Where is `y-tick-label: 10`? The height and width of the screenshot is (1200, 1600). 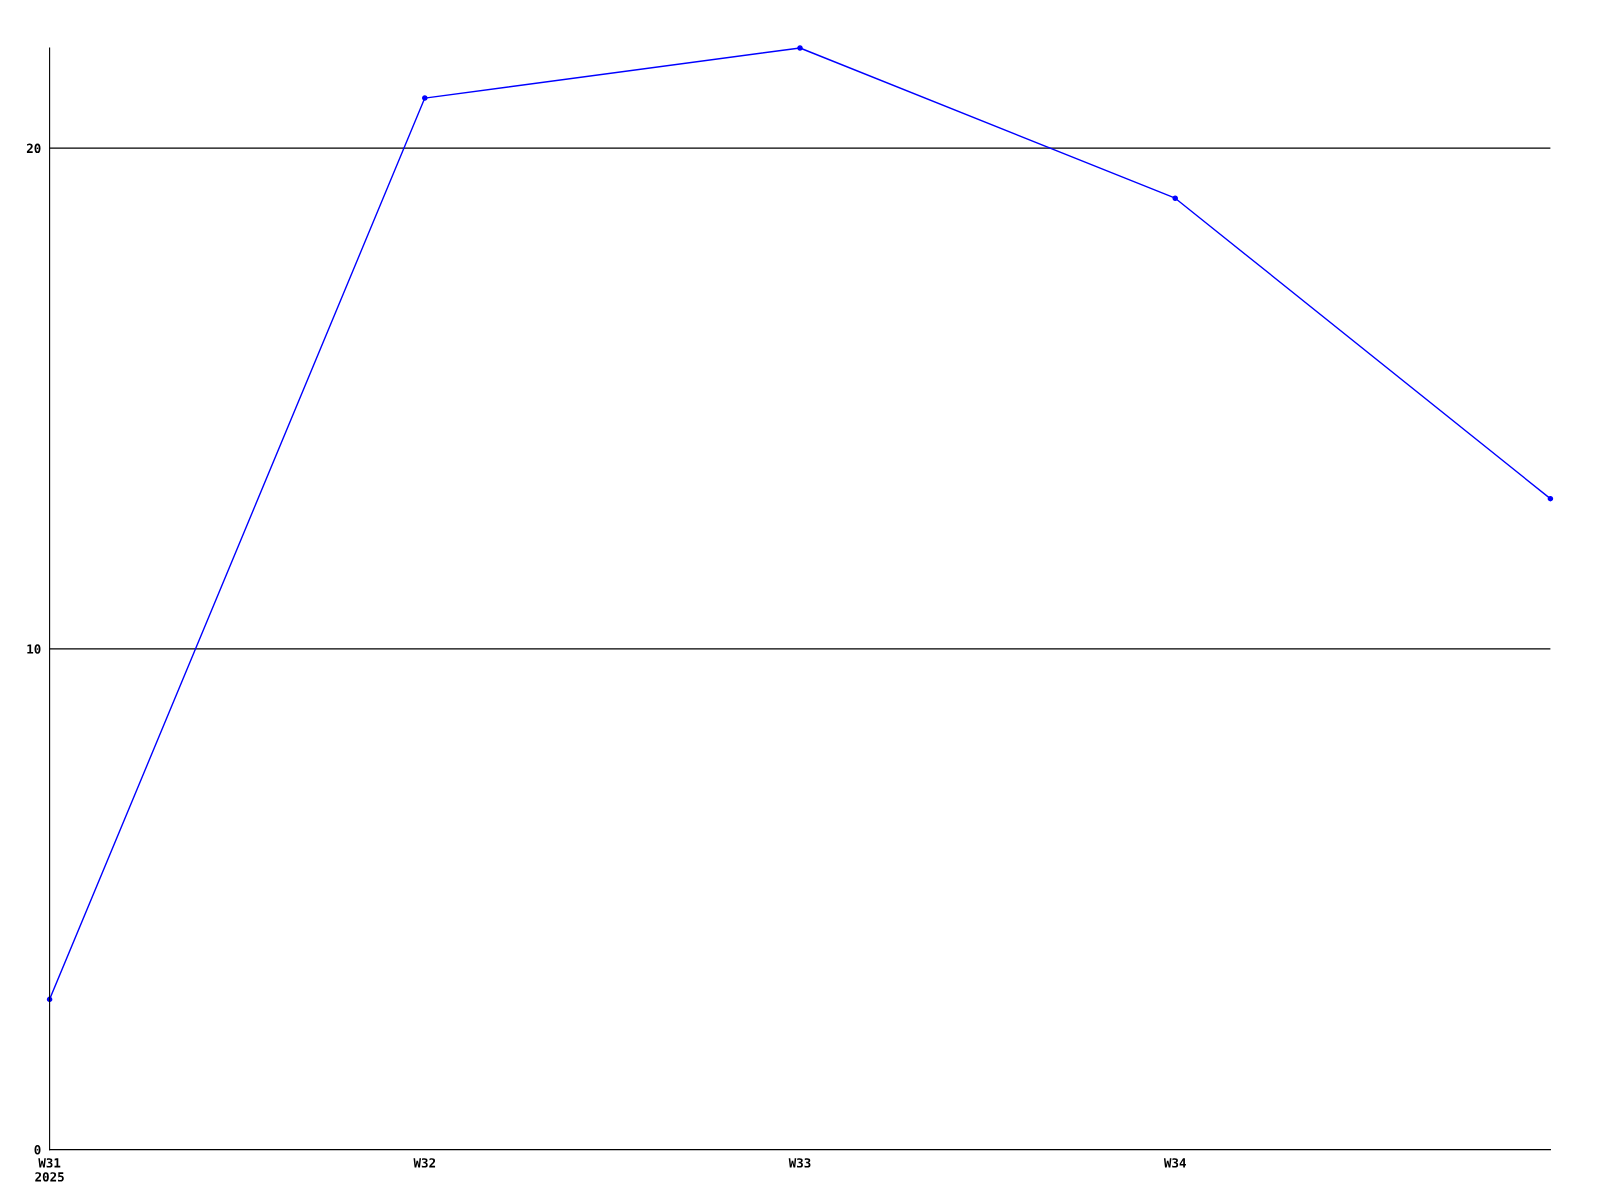
y-tick-label: 10 is located at coordinates (34, 649).